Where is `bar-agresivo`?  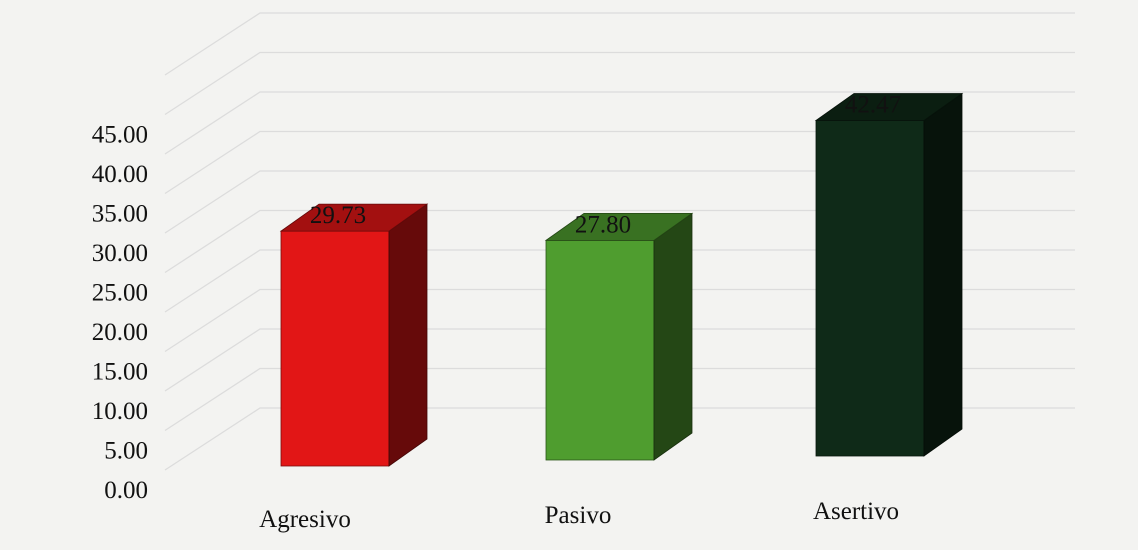
bar-agresivo is located at coordinates (354, 335).